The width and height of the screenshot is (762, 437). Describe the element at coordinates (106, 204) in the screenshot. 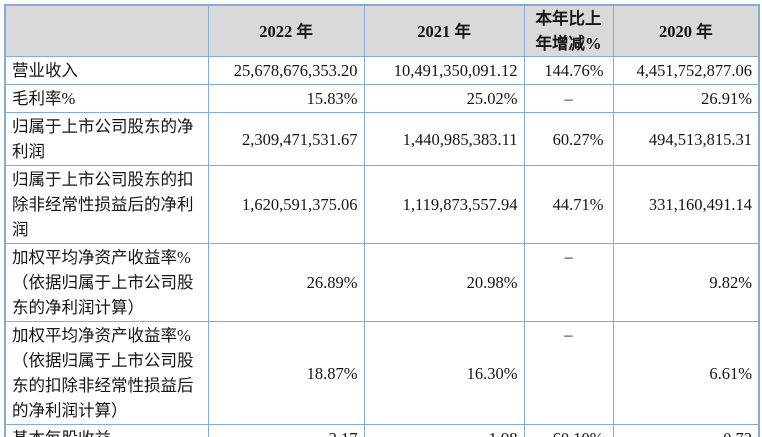

I see `row-label: 归属于上市公司股东的扣除非经常性损益后的净利润` at that location.